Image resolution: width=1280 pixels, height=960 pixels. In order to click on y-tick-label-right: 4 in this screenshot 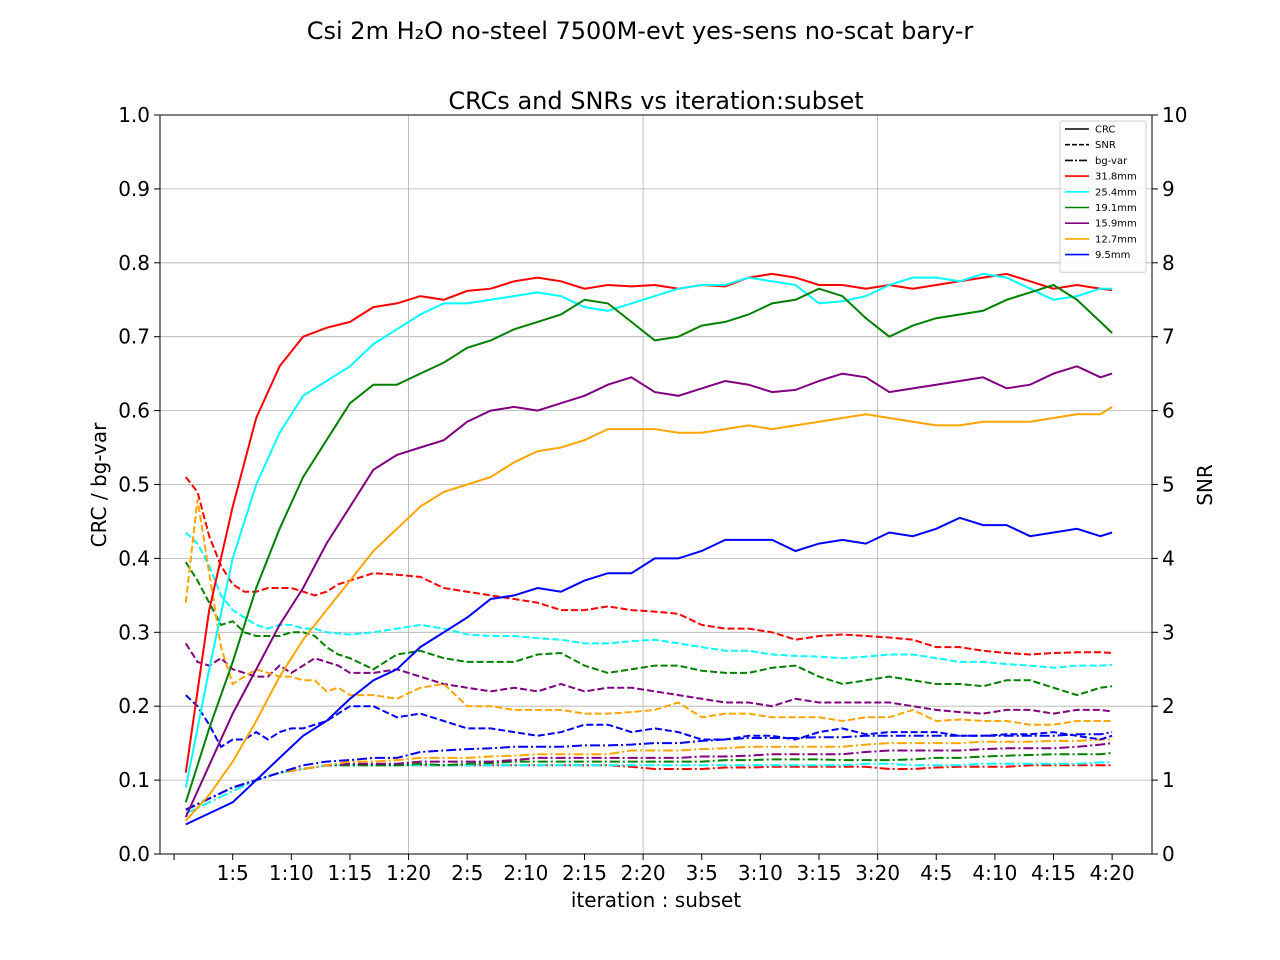, I will do `click(1168, 558)`.